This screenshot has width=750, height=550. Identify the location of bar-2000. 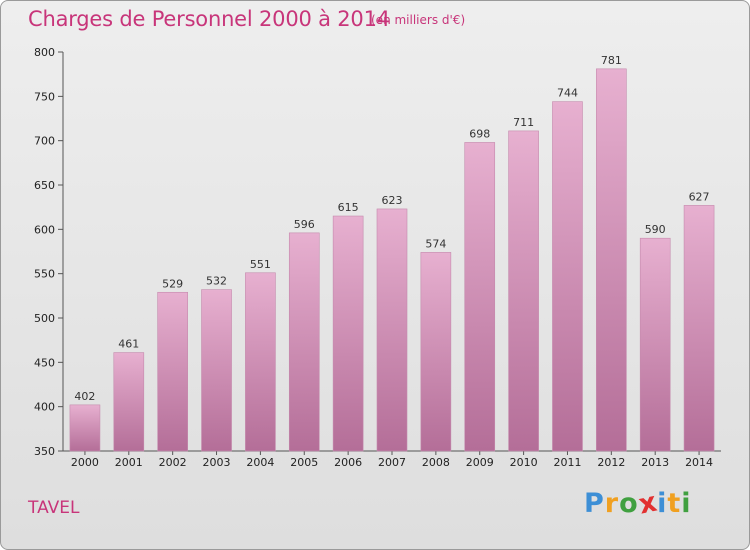
(85, 428).